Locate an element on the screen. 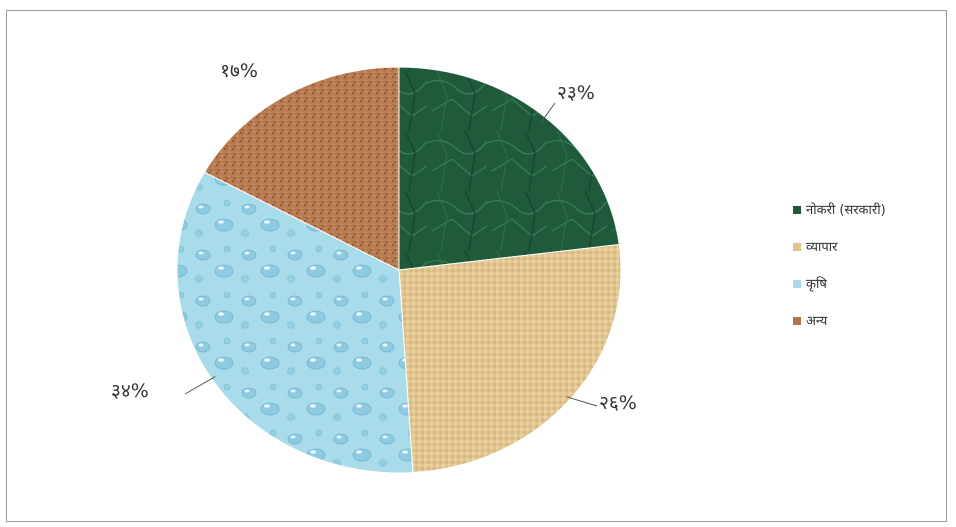 This screenshot has height=527, width=956. slice-percent-label: २६% is located at coordinates (618, 403).